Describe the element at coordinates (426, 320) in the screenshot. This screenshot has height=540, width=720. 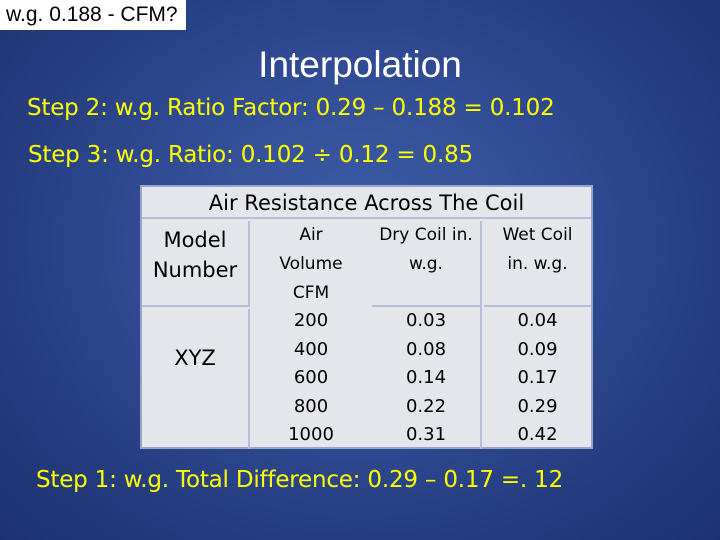
I see `dry-coil-cell: 0.03` at that location.